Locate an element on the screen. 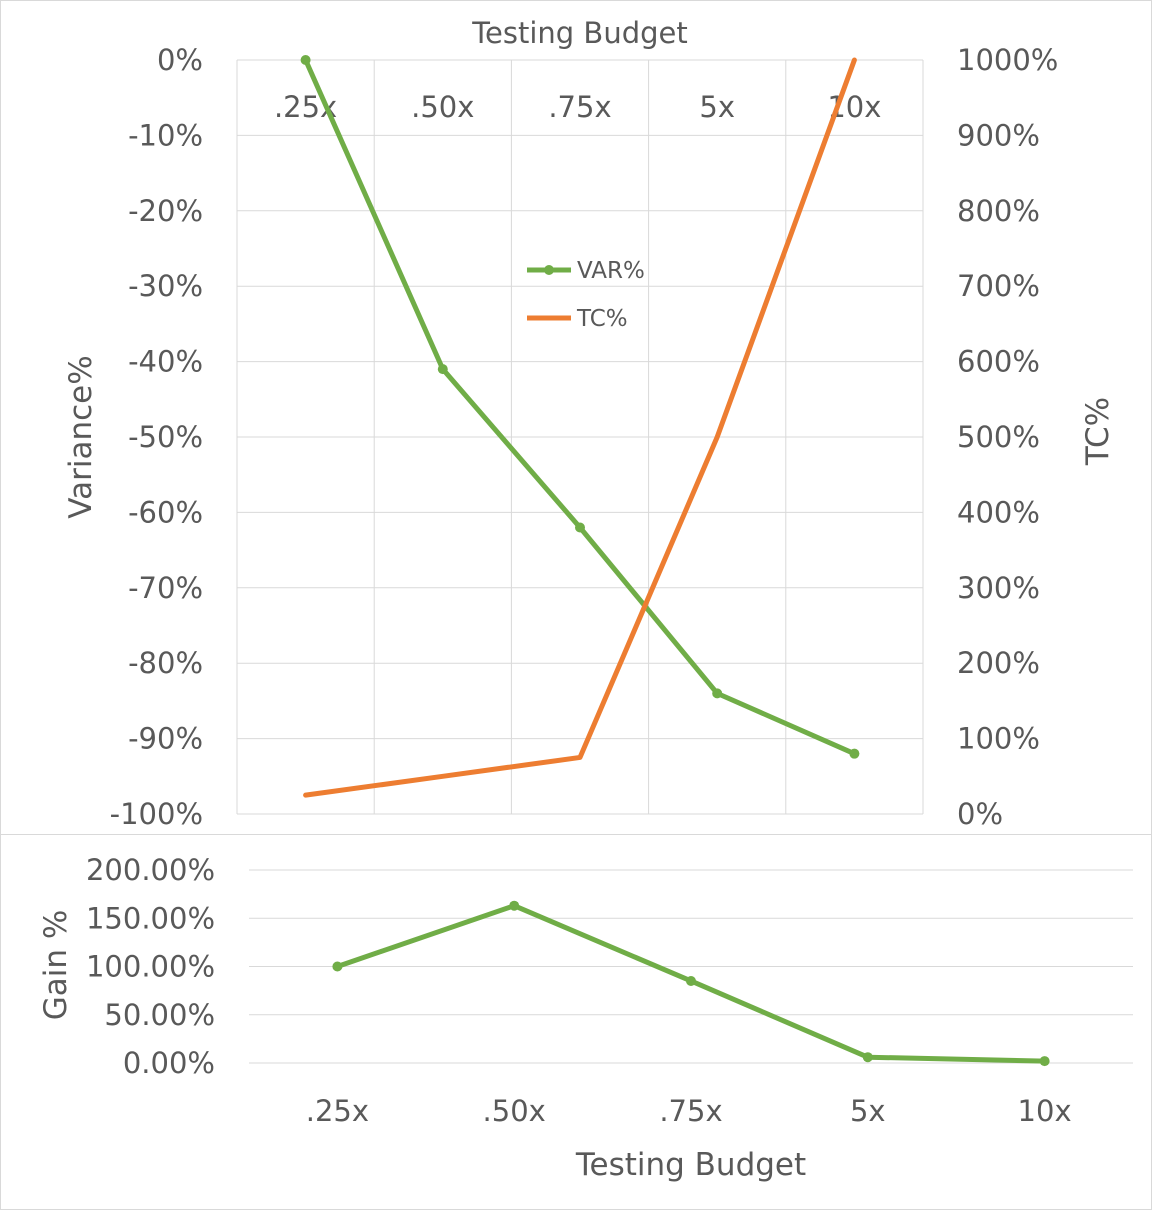  y2-tick-label: 400% is located at coordinates (998, 512).